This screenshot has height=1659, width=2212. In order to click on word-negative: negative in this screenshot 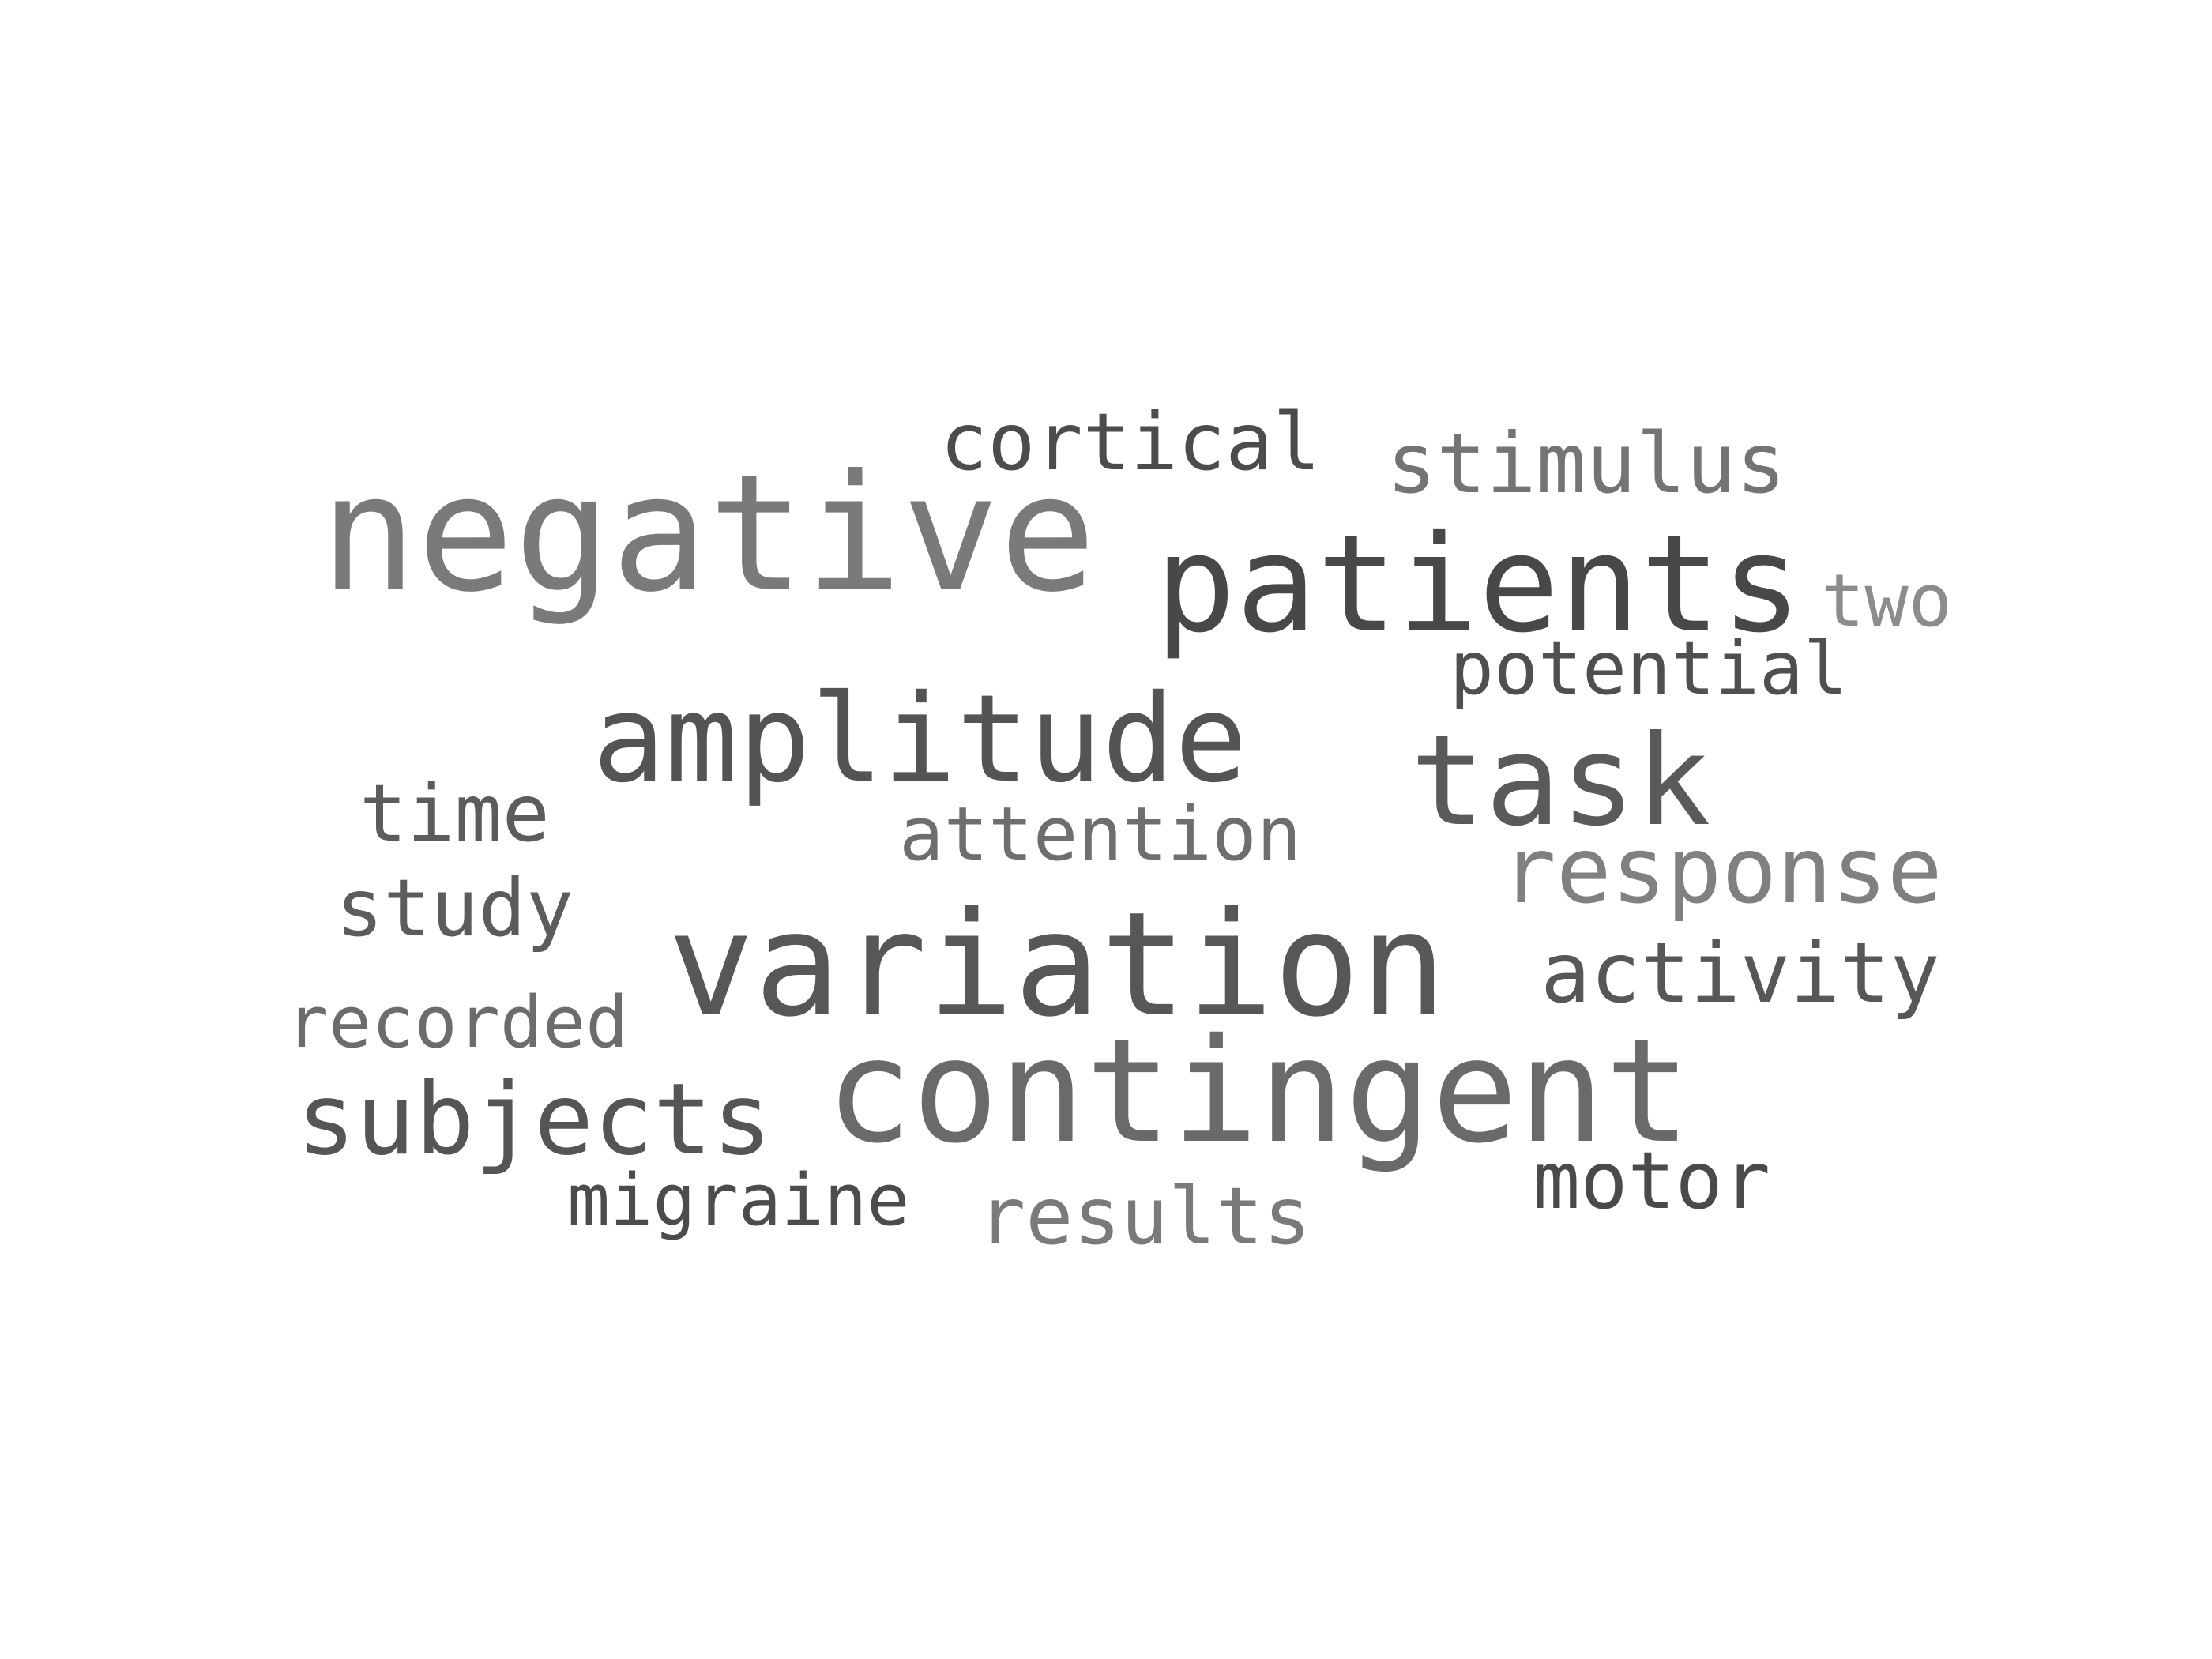, I will do `click(709, 535)`.